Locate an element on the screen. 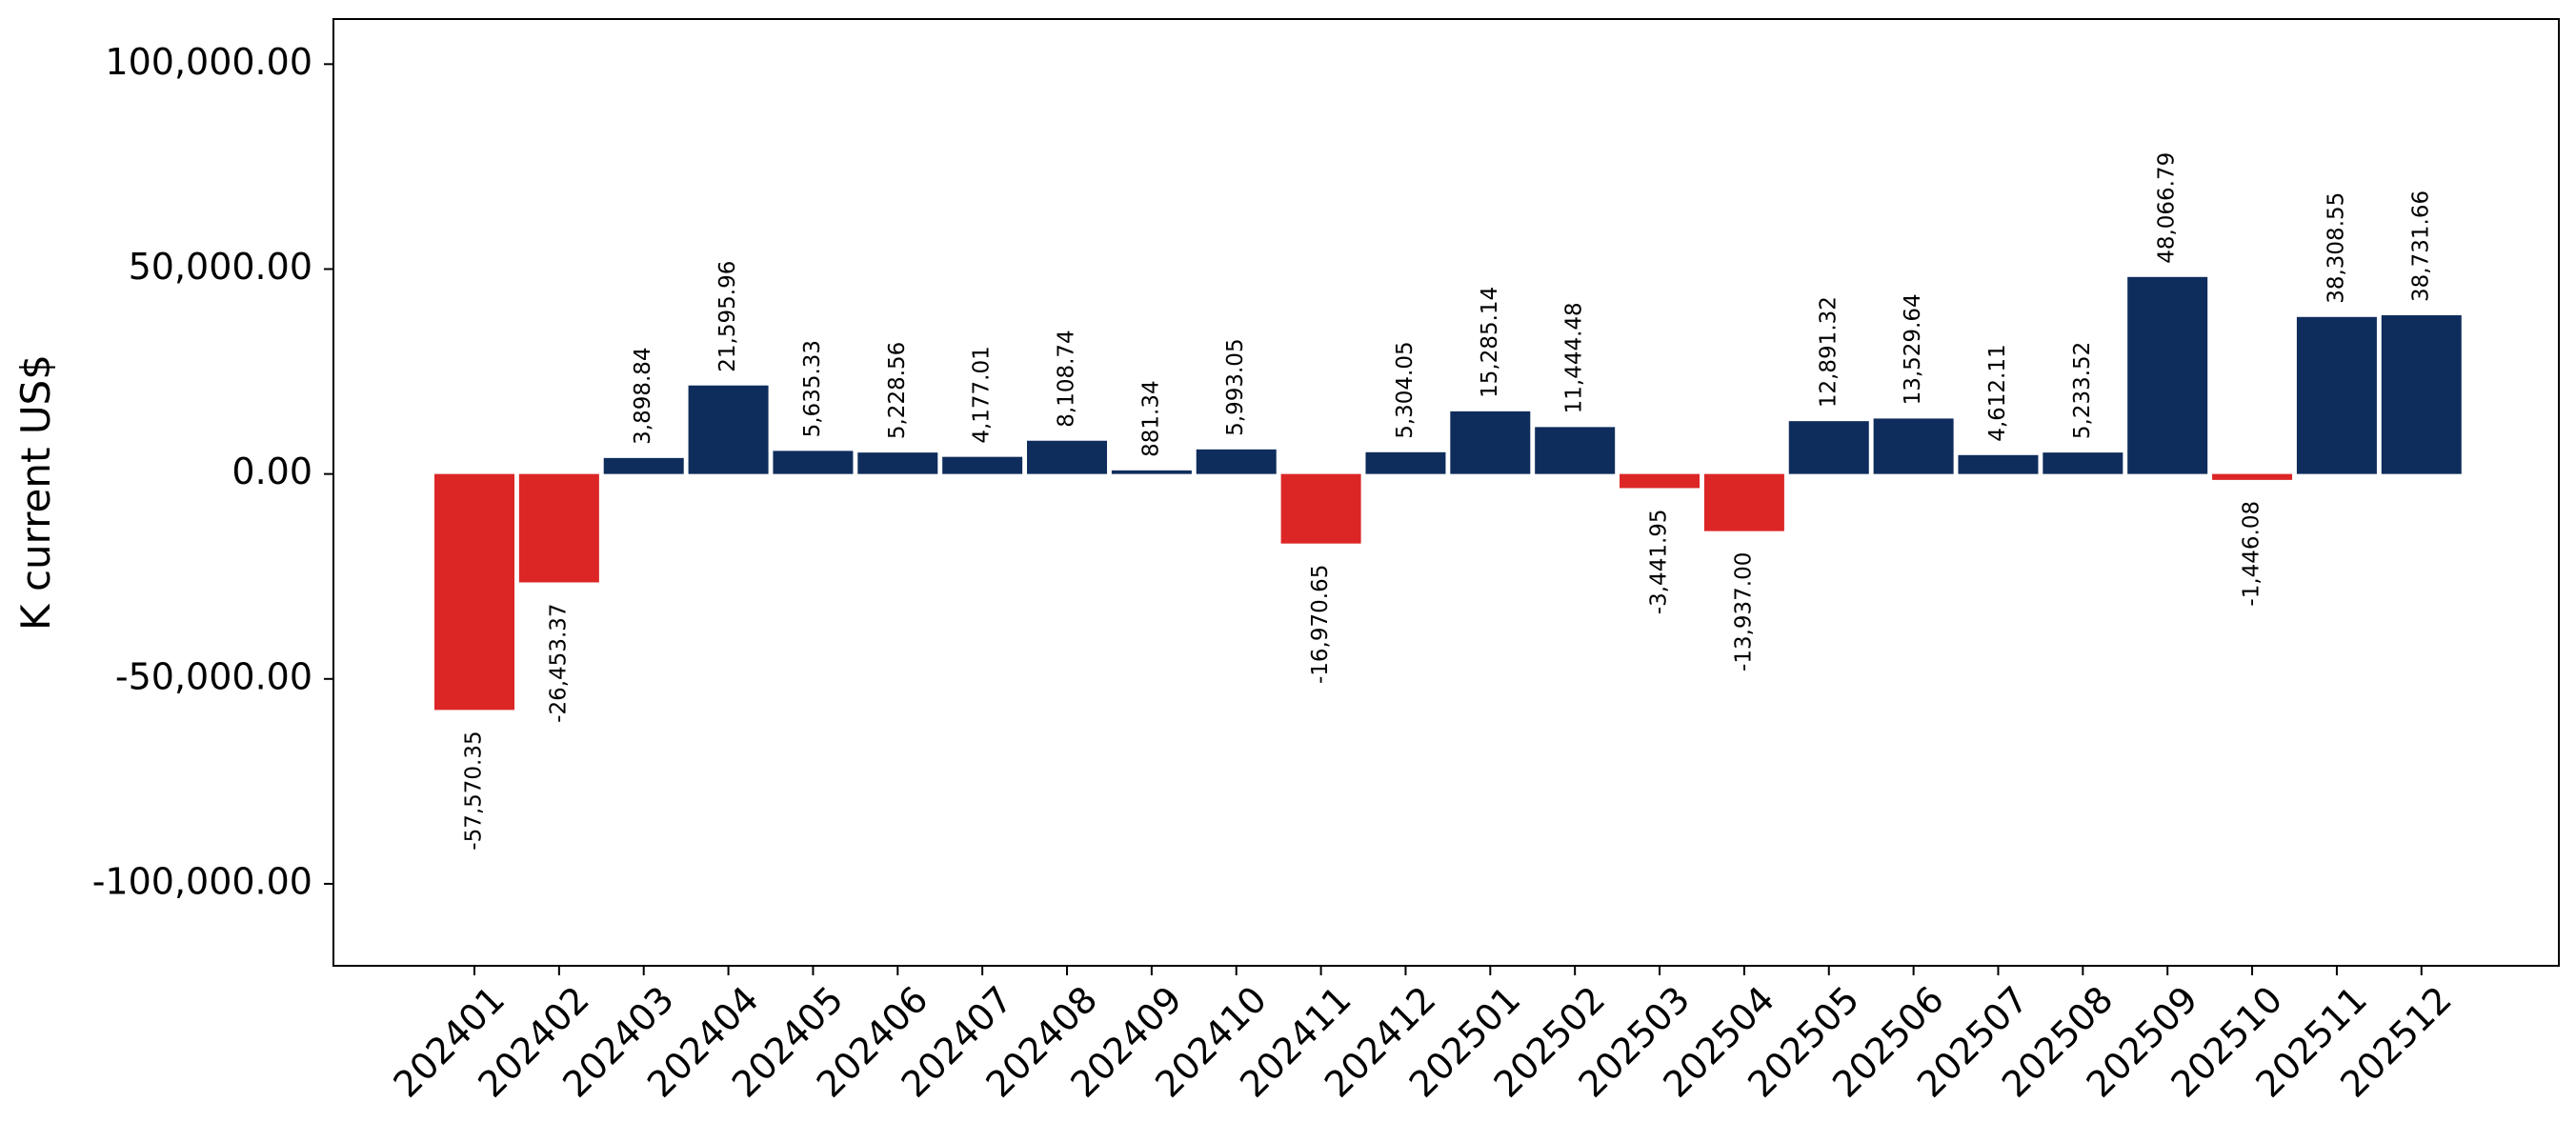  data-label-202401: -57,570.35 is located at coordinates (475, 790).